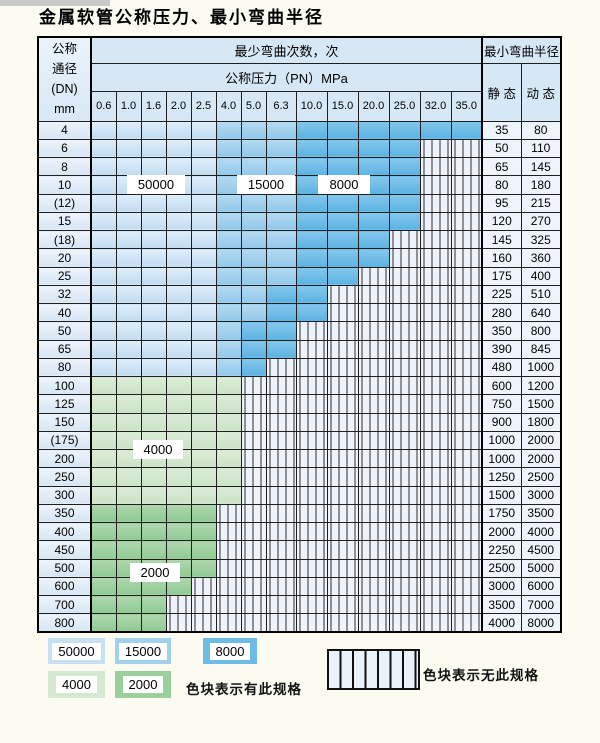 This screenshot has height=743, width=600. Describe the element at coordinates (501, 531) in the screenshot. I see `static-cell: 2000` at that location.